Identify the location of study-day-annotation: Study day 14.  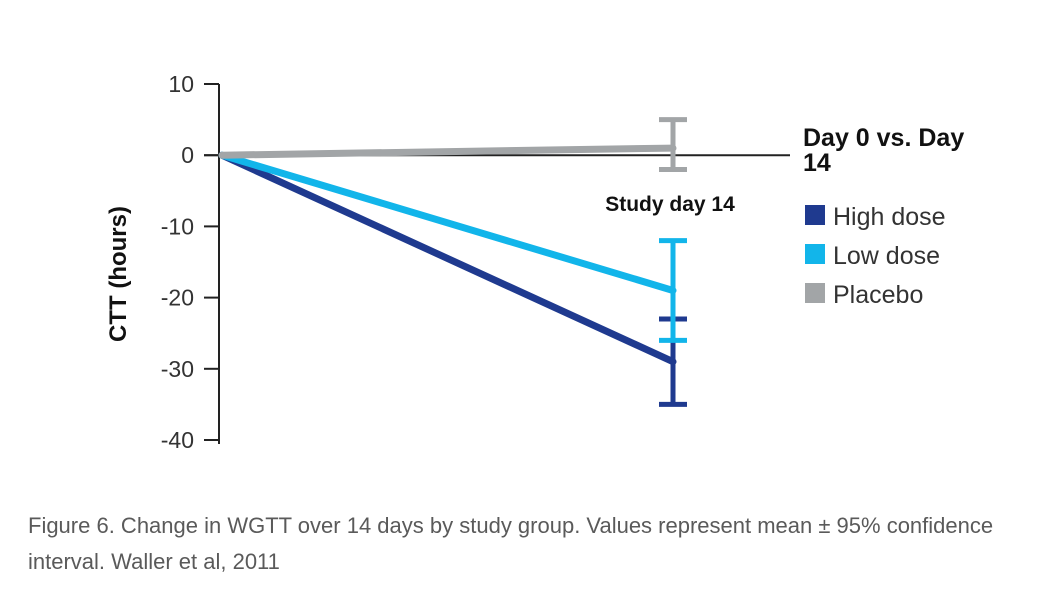
(670, 204).